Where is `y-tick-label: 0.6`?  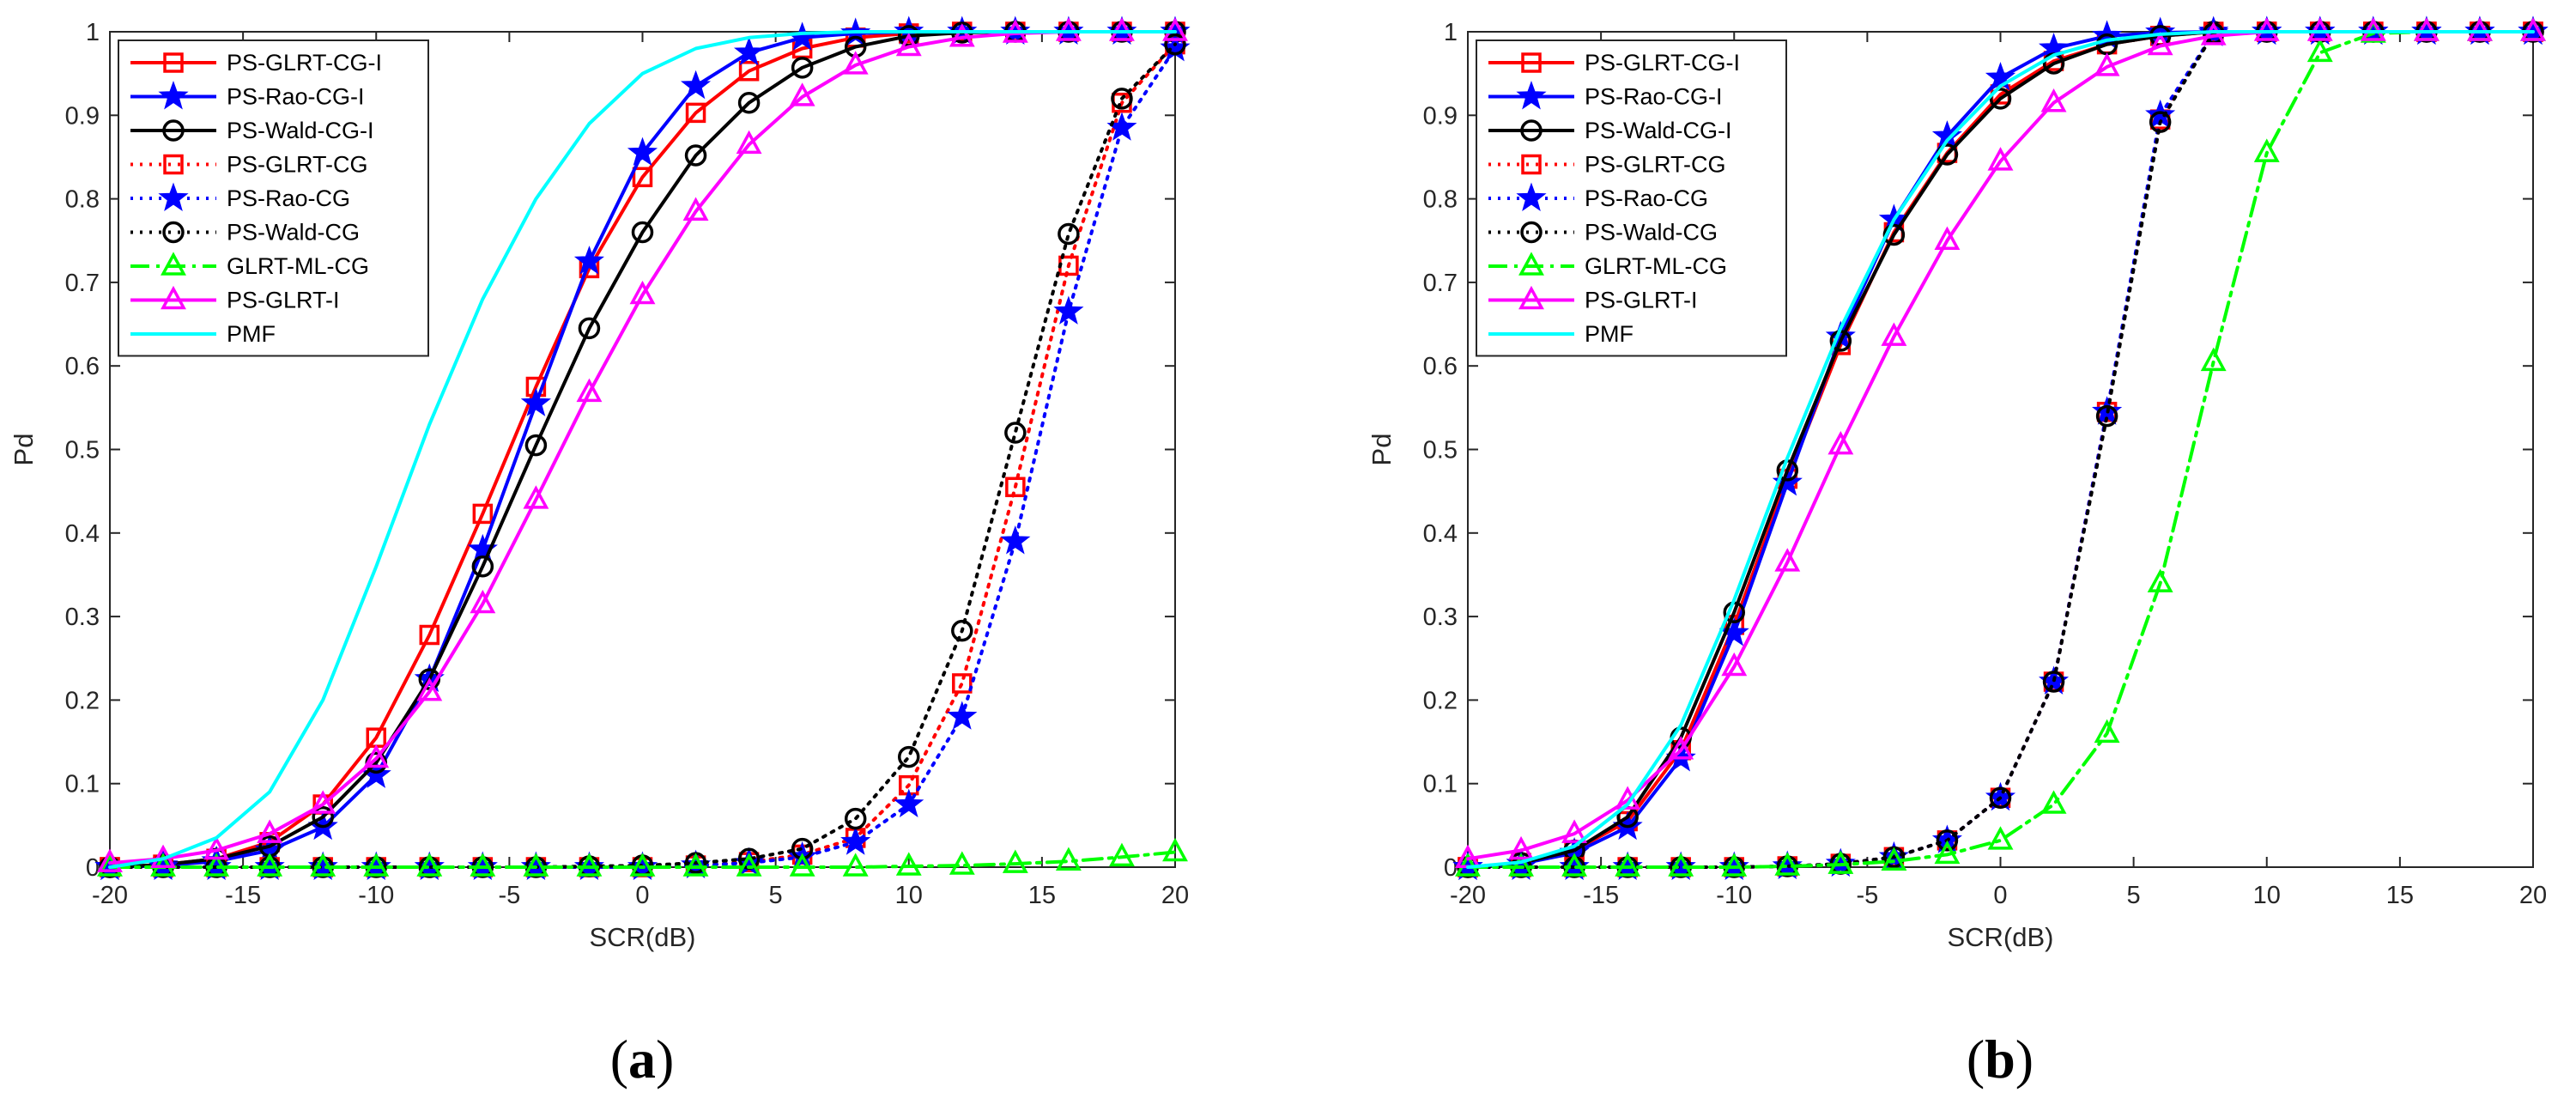 y-tick-label: 0.6 is located at coordinates (1440, 366).